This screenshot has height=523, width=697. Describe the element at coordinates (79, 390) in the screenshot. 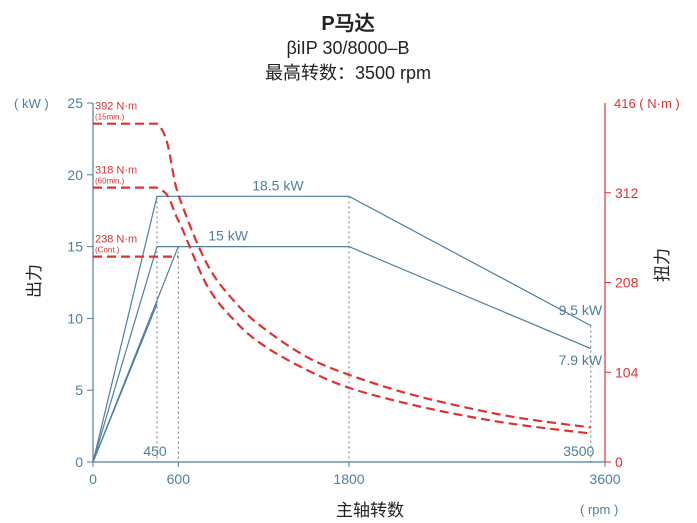

I see `left-tick-label: 5` at that location.